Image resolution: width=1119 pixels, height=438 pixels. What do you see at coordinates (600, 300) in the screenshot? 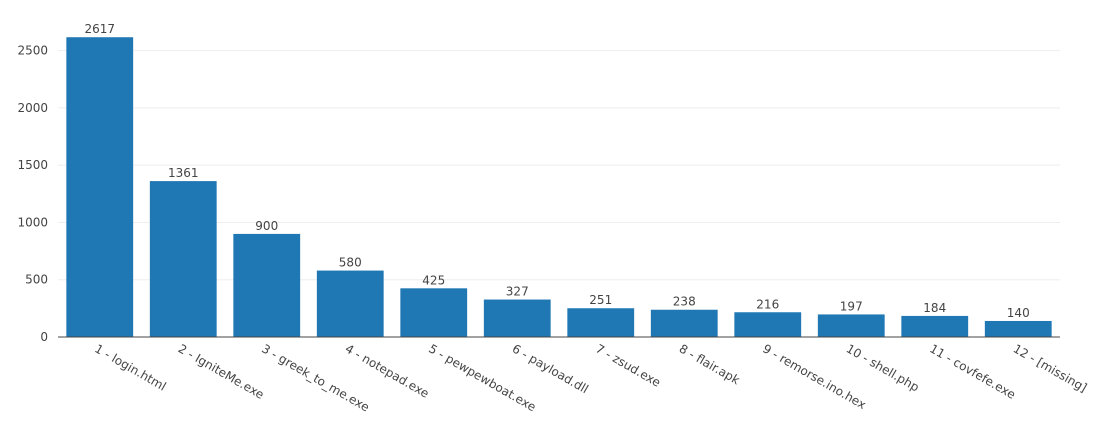
I see `bar-value-label: 251` at bounding box center [600, 300].